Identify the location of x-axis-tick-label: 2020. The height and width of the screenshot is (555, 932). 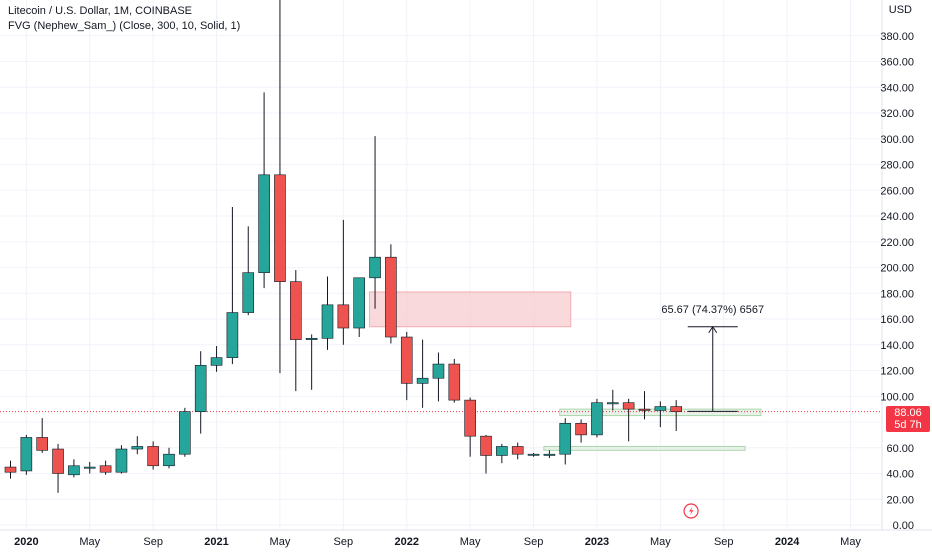
(26, 542).